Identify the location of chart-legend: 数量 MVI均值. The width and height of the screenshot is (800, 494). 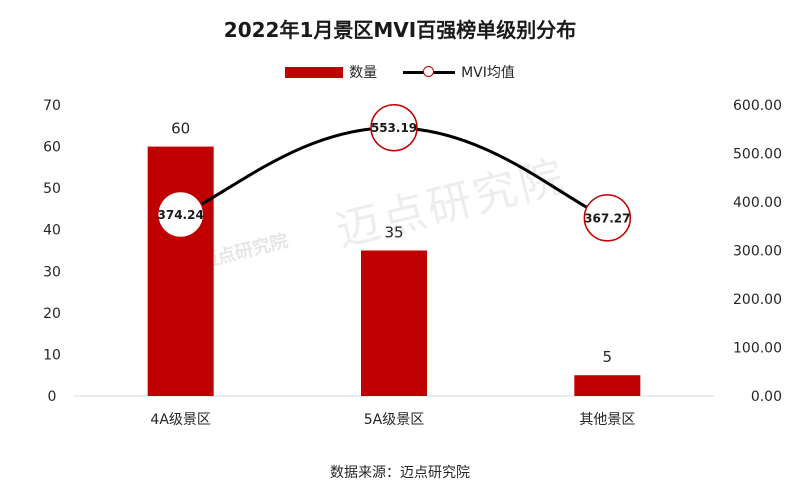
(400, 72).